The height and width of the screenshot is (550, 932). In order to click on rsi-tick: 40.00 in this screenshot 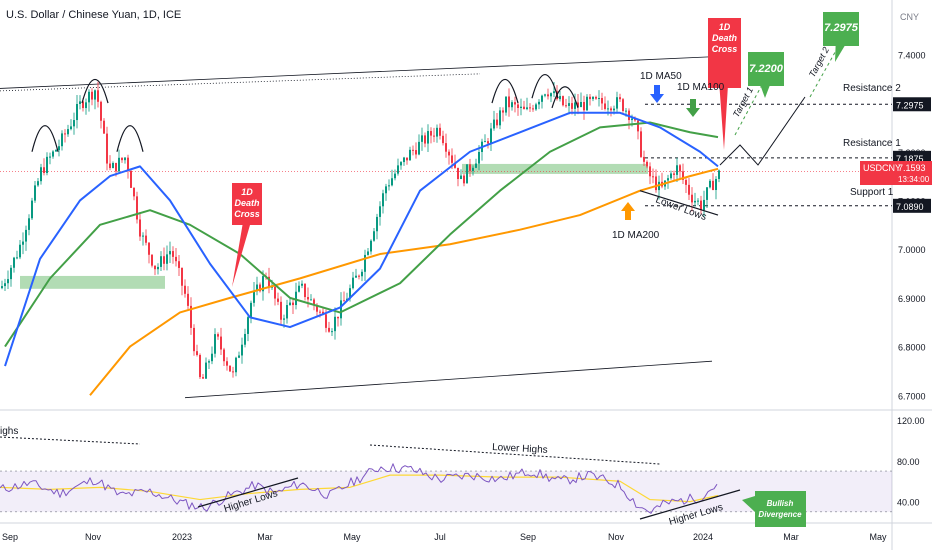, I will do `click(908, 503)`.